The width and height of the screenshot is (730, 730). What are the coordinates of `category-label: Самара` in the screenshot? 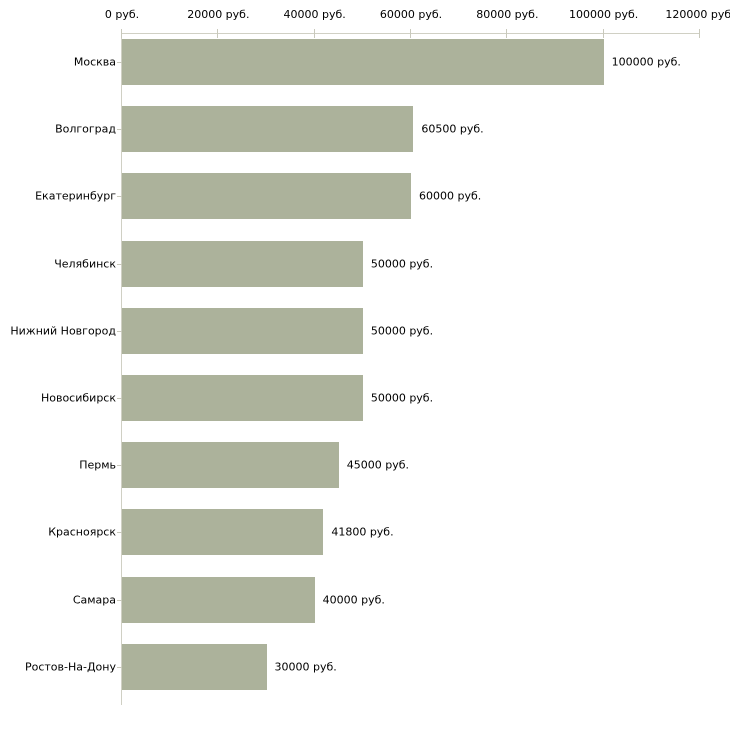 It's located at (94, 600).